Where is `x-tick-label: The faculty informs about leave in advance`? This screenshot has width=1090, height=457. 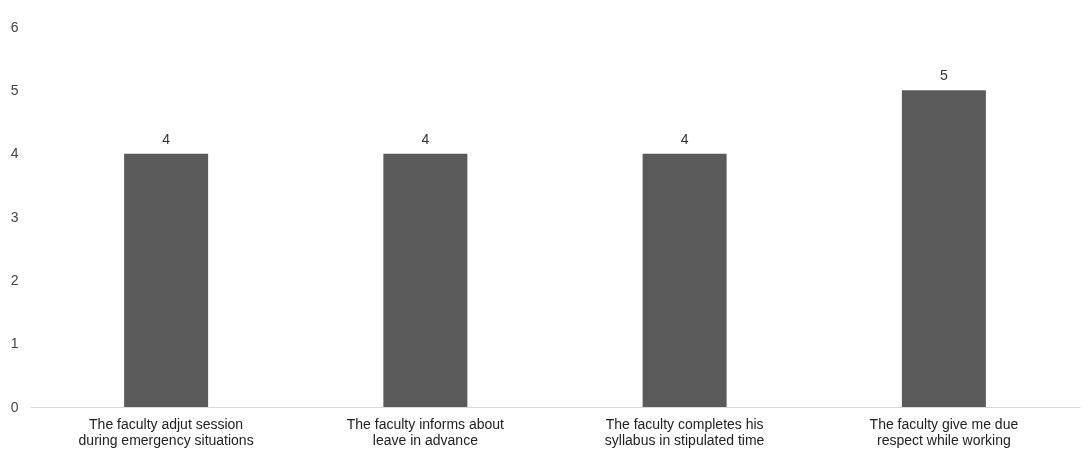
x-tick-label: The faculty informs about leave in advance is located at coordinates (425, 431).